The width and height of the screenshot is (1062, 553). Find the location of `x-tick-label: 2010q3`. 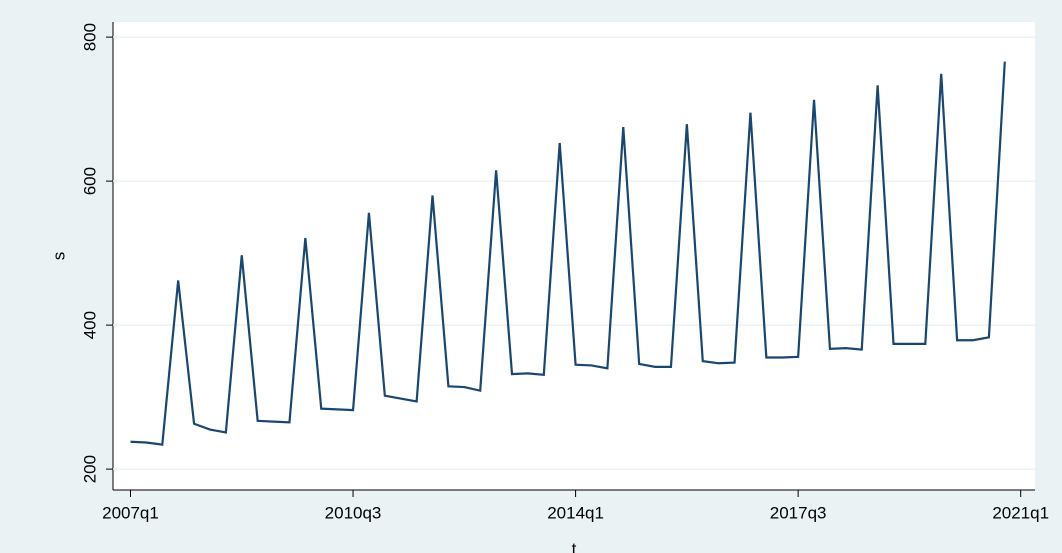

x-tick-label: 2010q3 is located at coordinates (353, 512).